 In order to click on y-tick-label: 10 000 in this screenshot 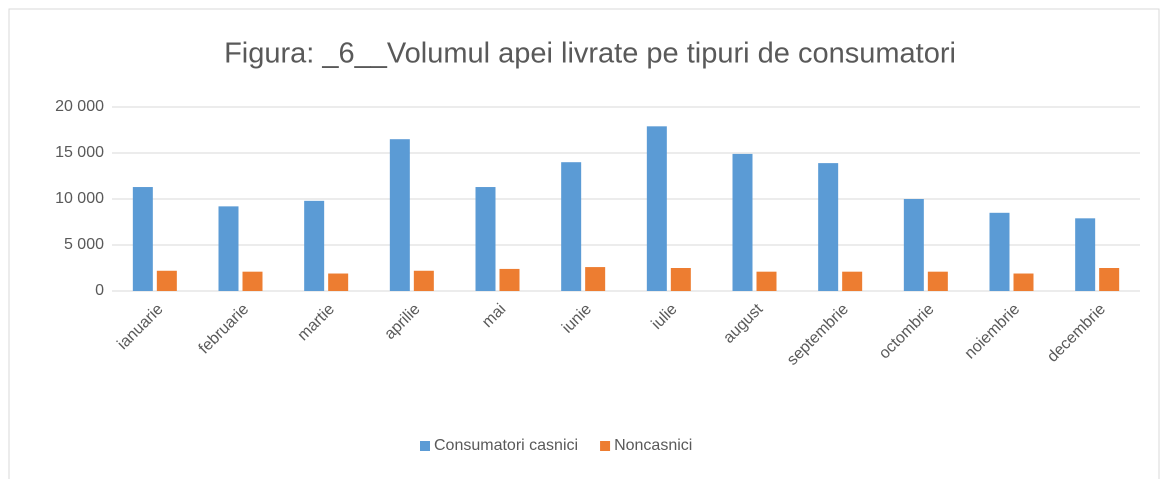, I will do `click(79, 198)`.